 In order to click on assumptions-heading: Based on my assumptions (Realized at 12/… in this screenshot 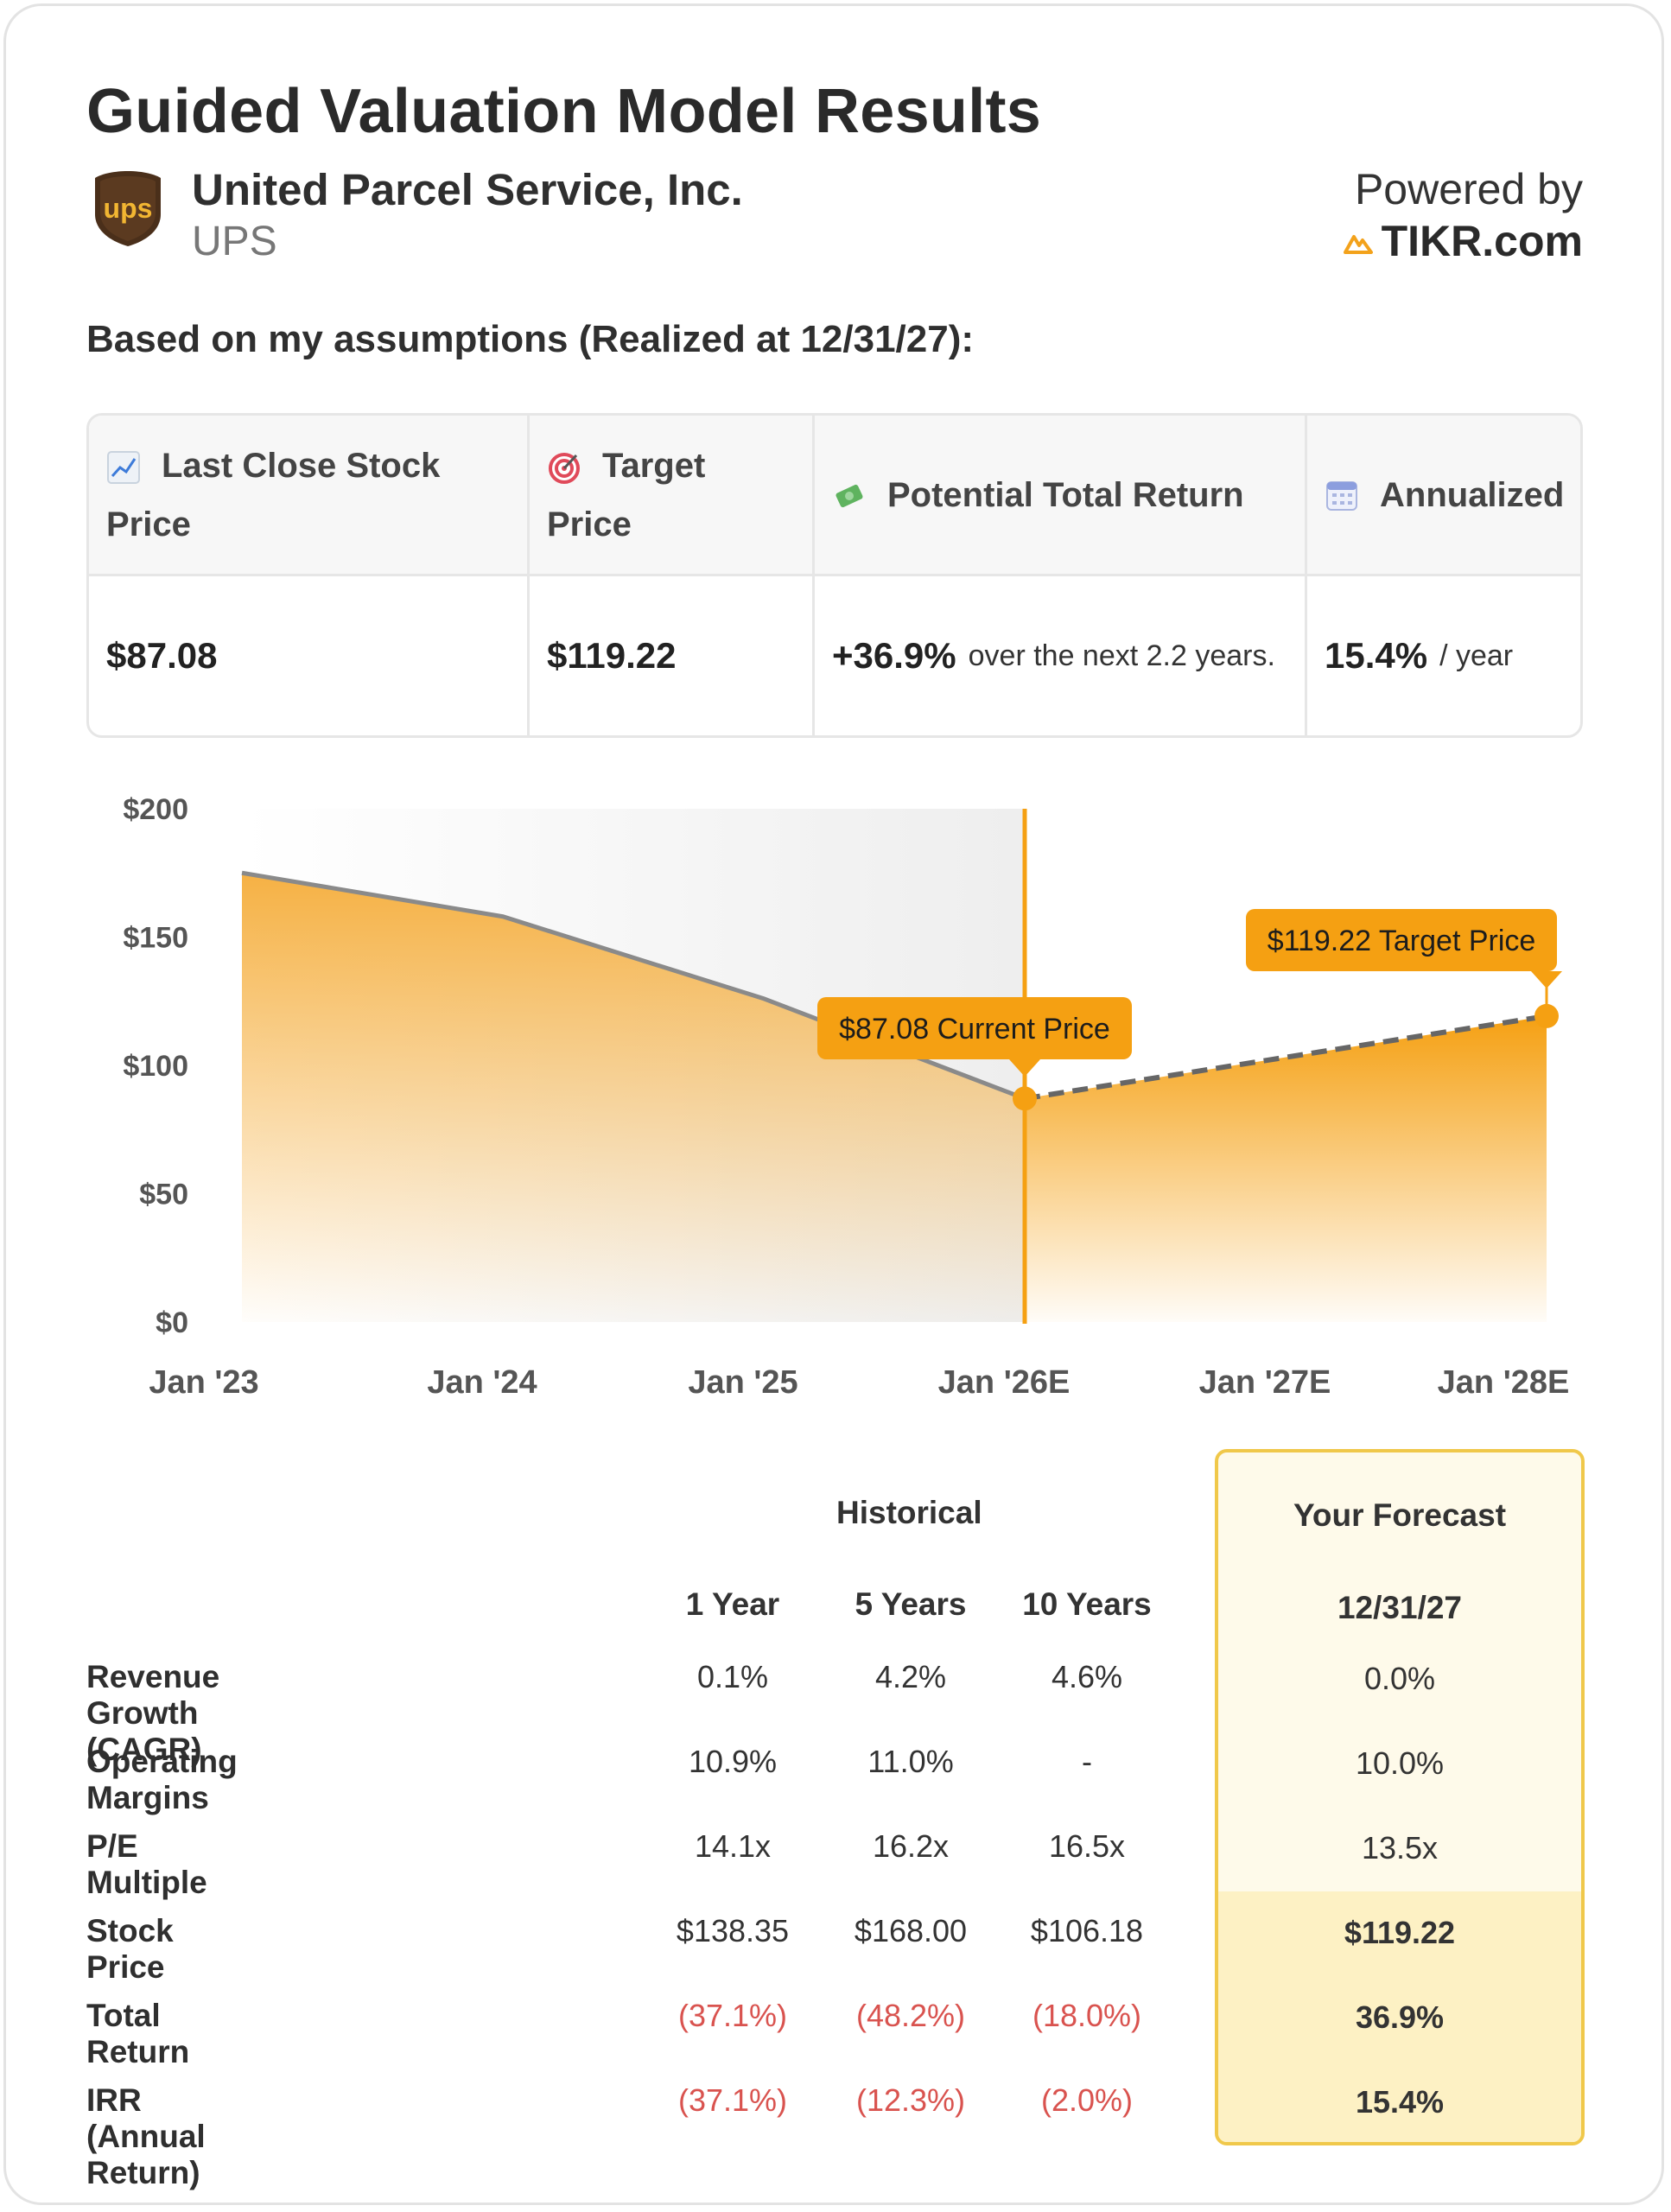, I will do `click(530, 339)`.